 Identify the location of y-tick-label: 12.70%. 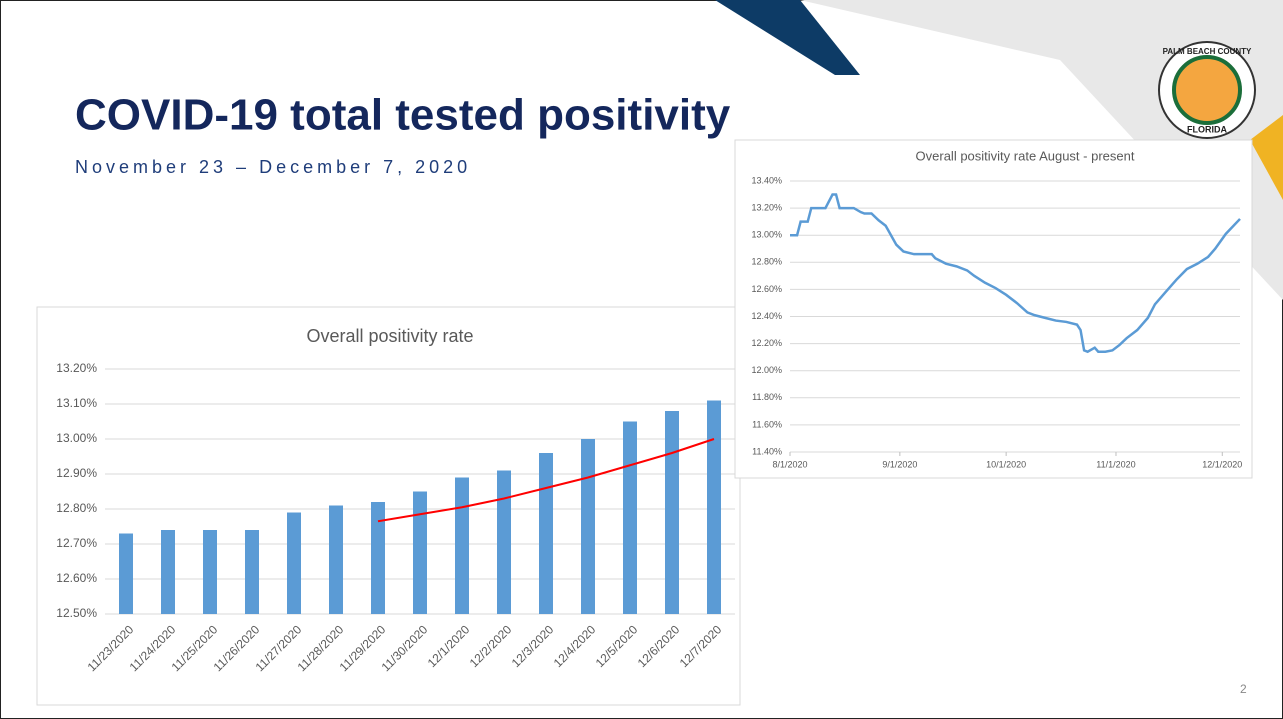
(76, 543).